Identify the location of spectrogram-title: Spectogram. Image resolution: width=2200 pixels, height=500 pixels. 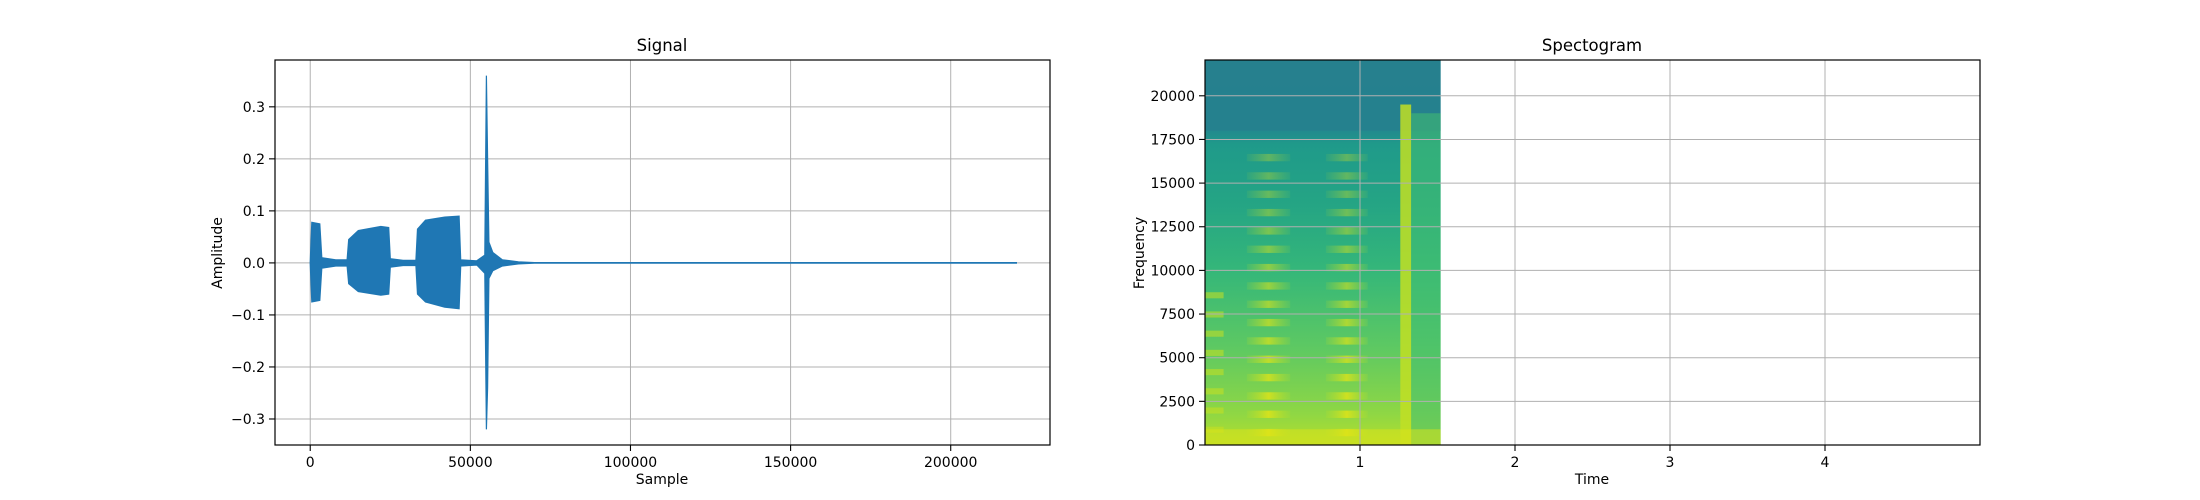
(1592, 45).